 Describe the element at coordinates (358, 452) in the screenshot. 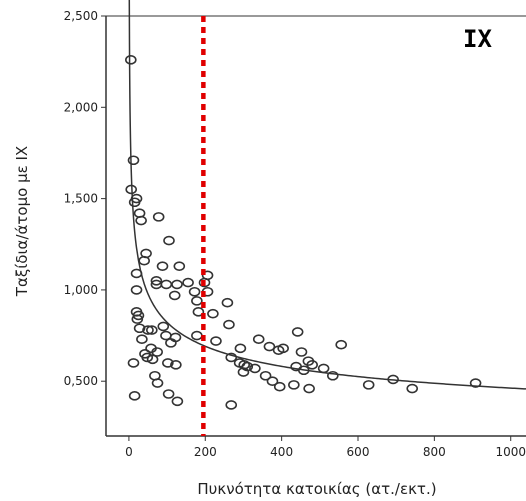

I see `x-tick-label: 600` at that location.